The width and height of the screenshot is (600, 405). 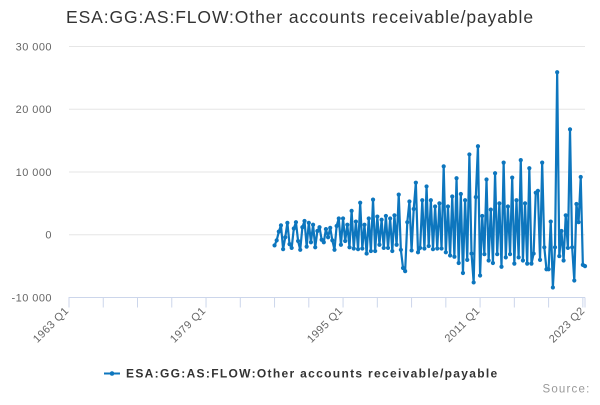 What do you see at coordinates (566, 390) in the screenshot?
I see `svg-text: Source:` at bounding box center [566, 390].